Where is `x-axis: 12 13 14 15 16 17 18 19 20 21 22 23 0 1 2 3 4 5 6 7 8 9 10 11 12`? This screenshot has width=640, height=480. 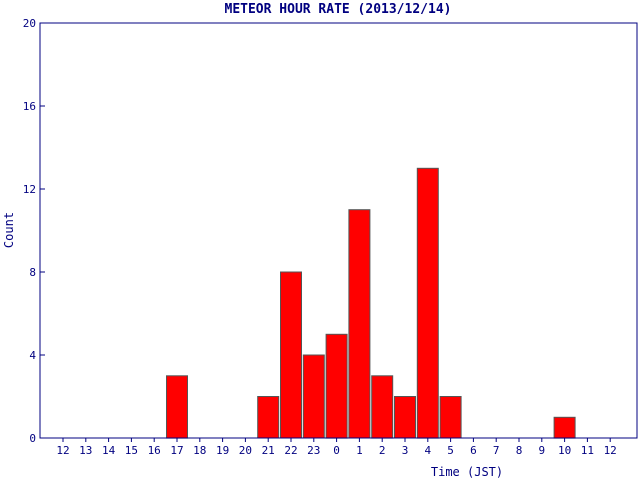 x-axis: 12 13 14 15 16 17 18 19 20 21 22 23 0 1 2 3 4 5 6 7 8 9 10 11 12 is located at coordinates (336, 447).